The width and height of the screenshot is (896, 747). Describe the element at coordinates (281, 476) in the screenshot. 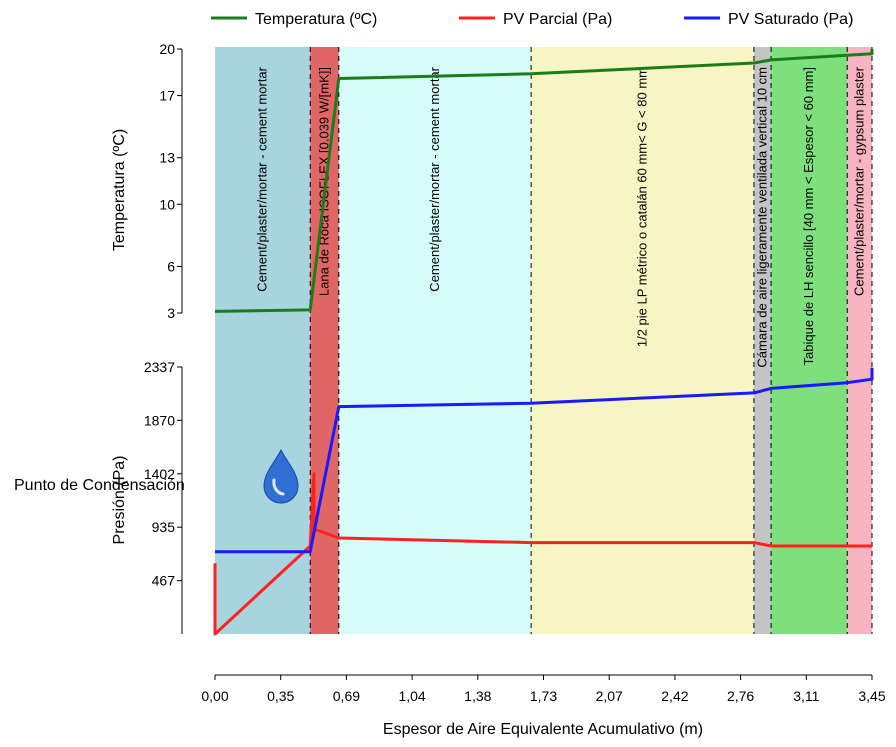

I see `water-drop-icon` at that location.